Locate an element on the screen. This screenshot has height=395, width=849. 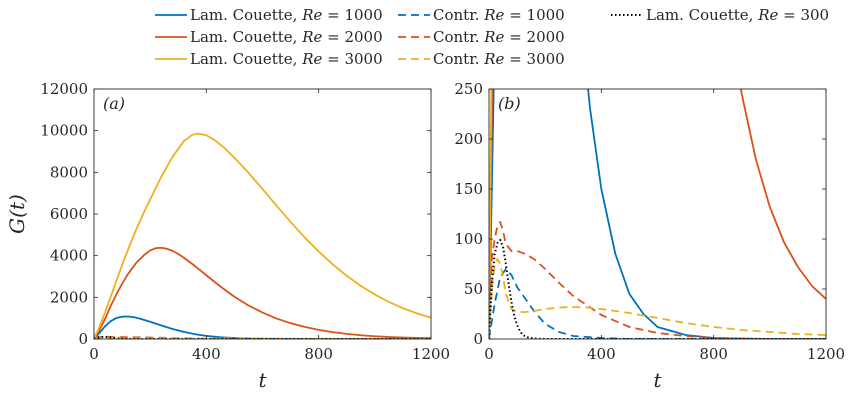
legend-label-1: Contr. Re = 1000 is located at coordinates (499, 15).